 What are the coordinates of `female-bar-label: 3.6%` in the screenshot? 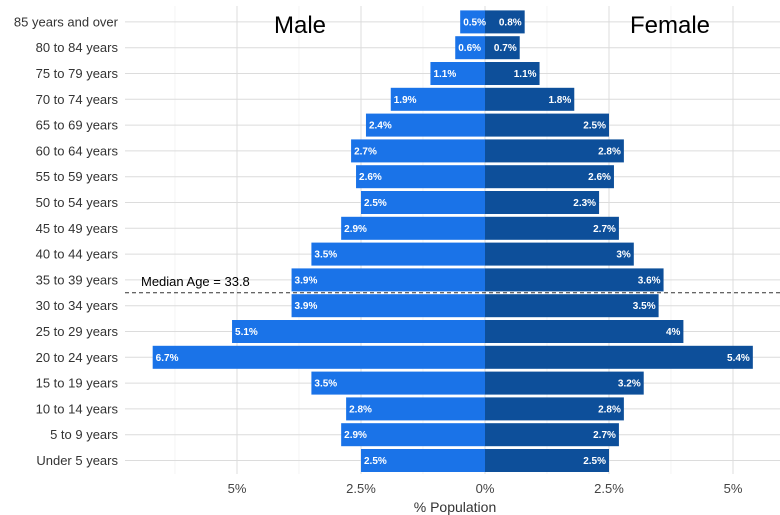 It's located at (649, 280).